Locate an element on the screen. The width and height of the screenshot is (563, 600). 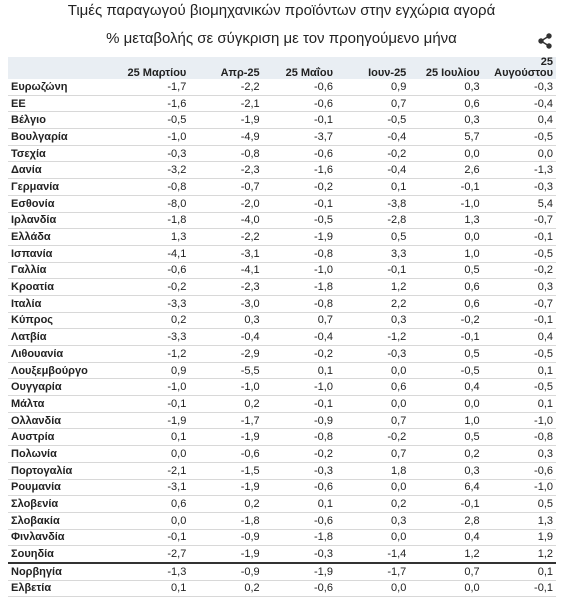
cell: -1,7 is located at coordinates (226, 421).